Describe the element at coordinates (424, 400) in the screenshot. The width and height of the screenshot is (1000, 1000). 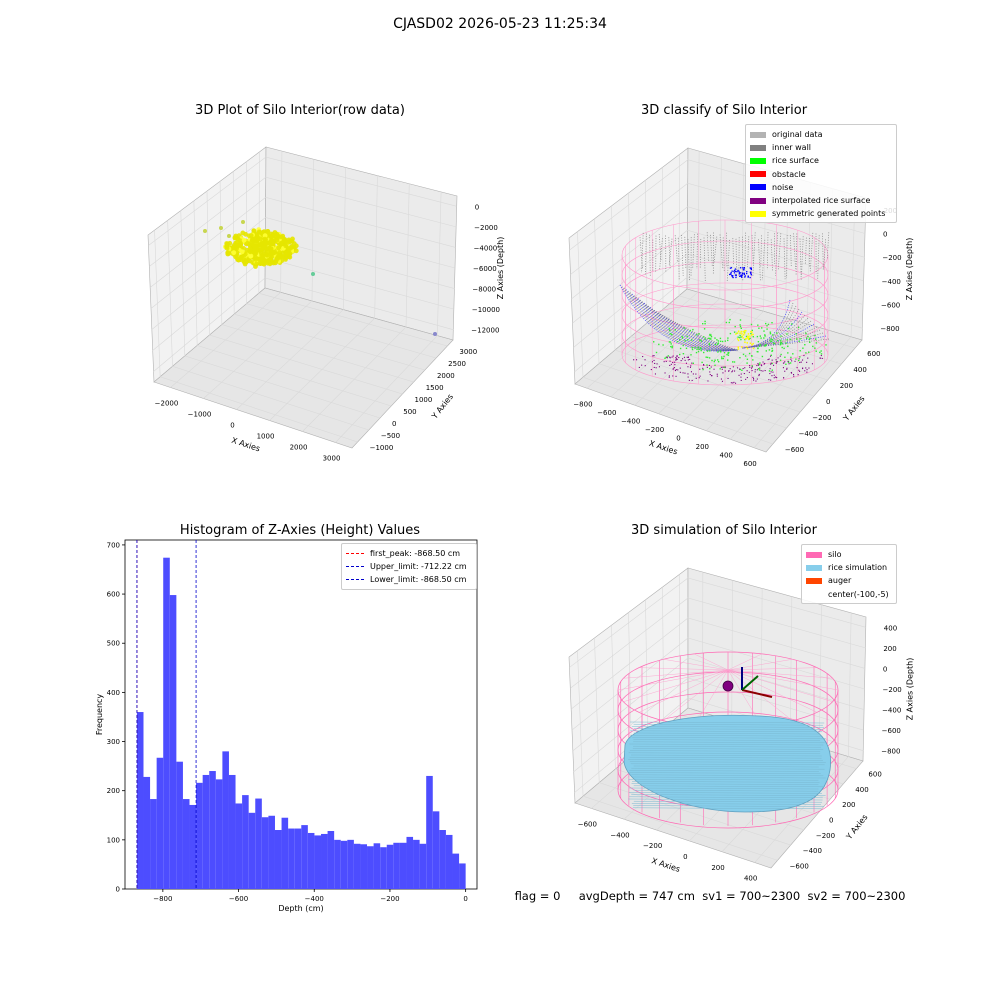
I see `p1-ytick-label: 1000` at that location.